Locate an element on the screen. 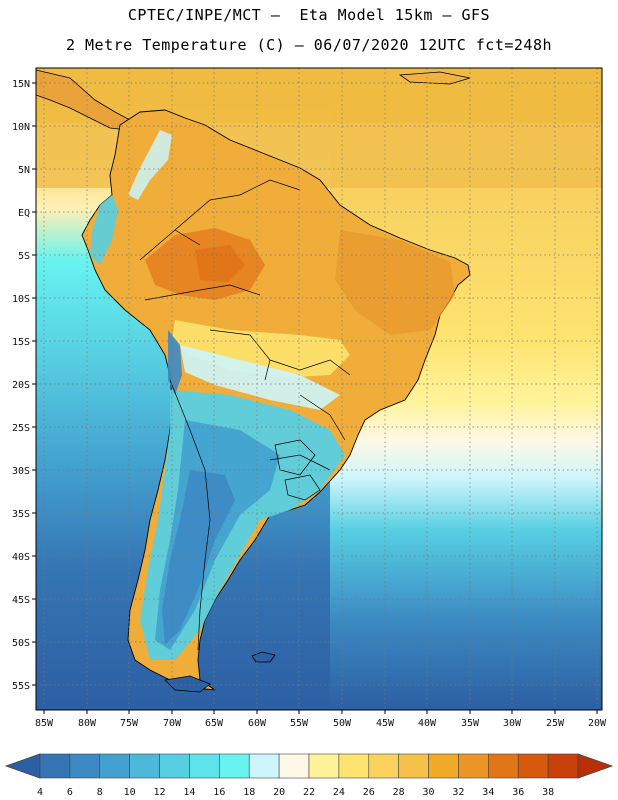 This screenshot has width=618, height=800. lat-label: 35S is located at coordinates (21, 514).